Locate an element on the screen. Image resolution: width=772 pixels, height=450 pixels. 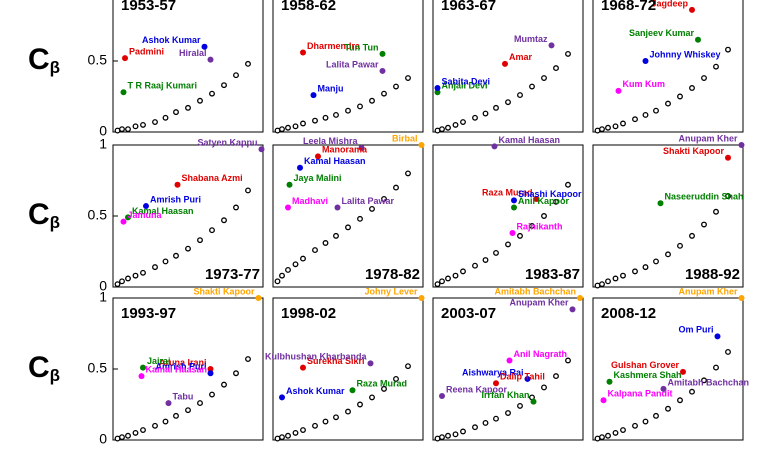
point-label: Kum Kum is located at coordinates (644, 84).